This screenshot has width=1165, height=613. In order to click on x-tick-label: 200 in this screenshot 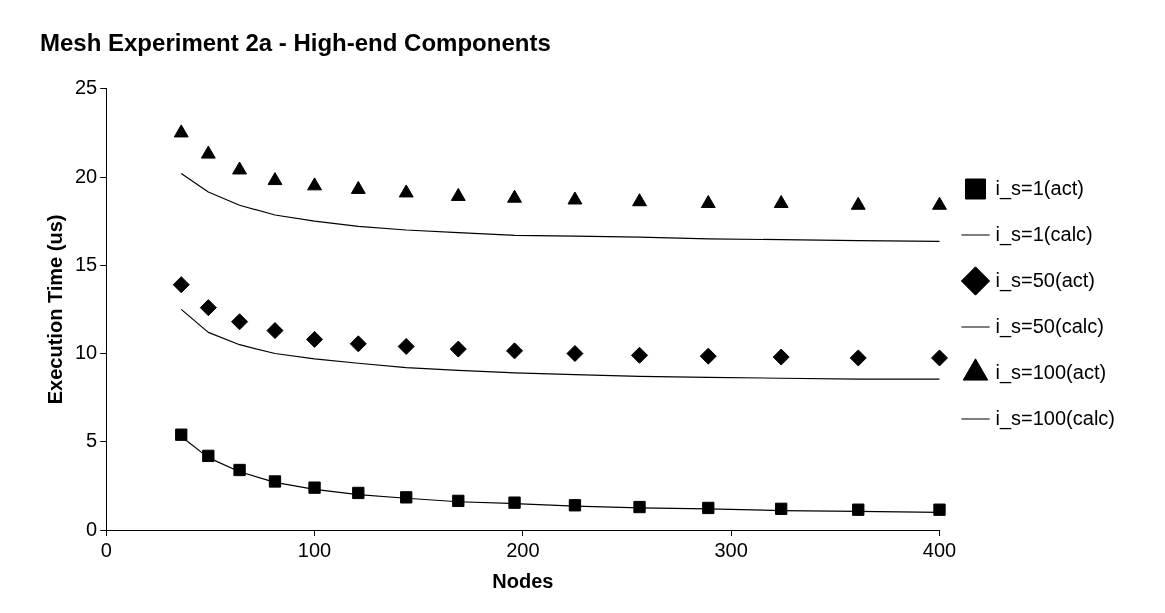, I will do `click(523, 549)`.